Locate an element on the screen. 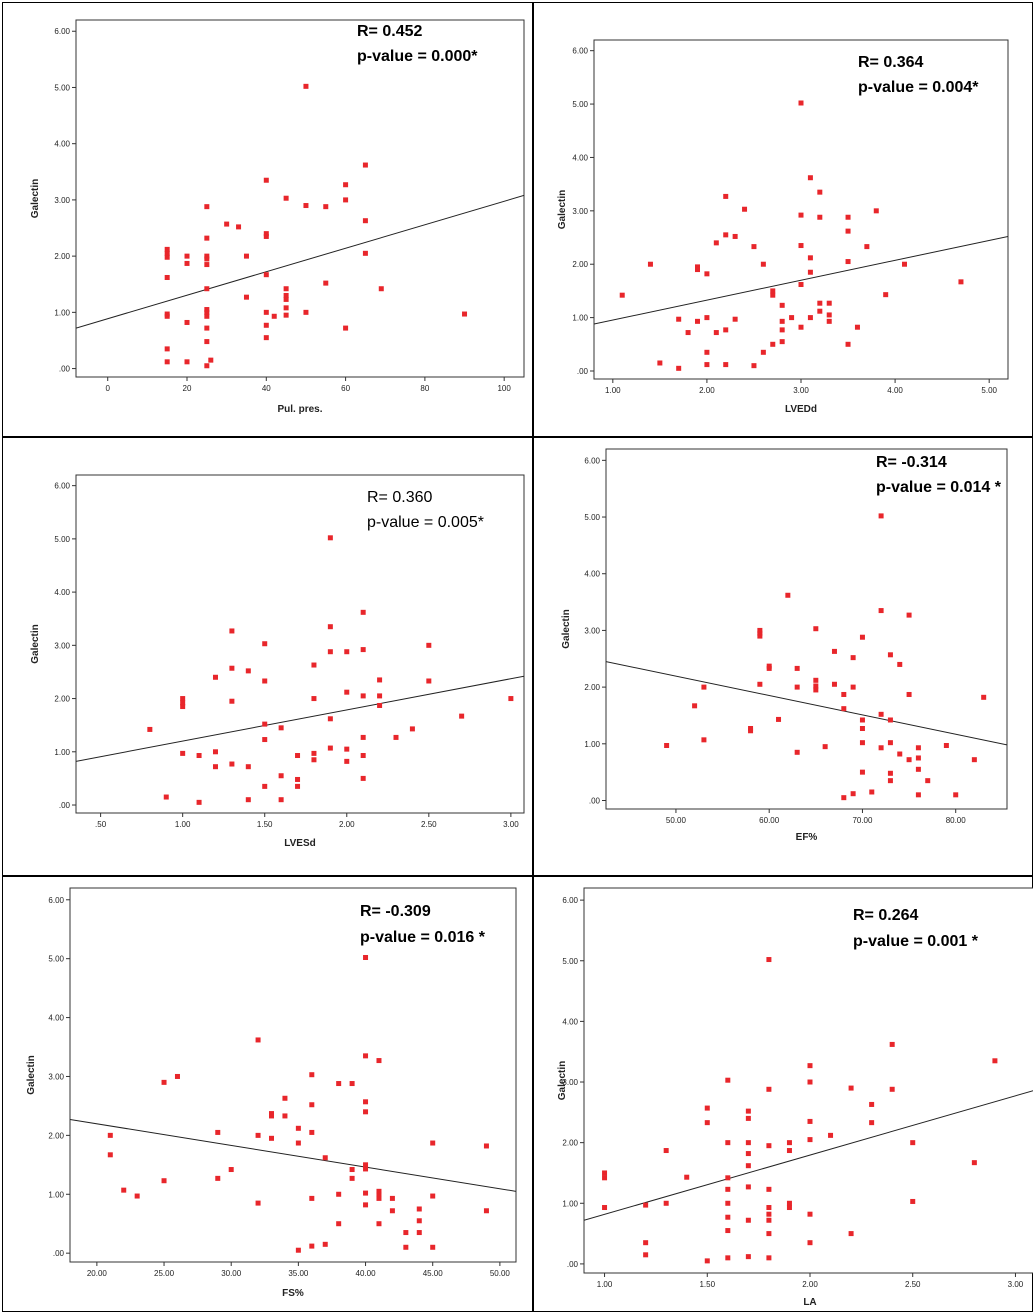 The height and width of the screenshot is (1314, 1035). p-value-label: p-value = 0.005* is located at coordinates (425, 522).